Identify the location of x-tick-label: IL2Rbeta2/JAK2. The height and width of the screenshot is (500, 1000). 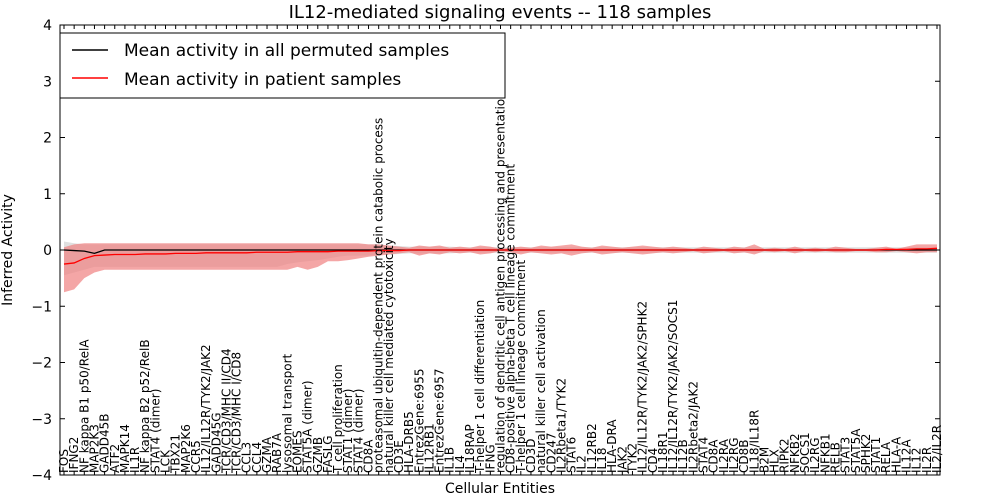
(693, 427).